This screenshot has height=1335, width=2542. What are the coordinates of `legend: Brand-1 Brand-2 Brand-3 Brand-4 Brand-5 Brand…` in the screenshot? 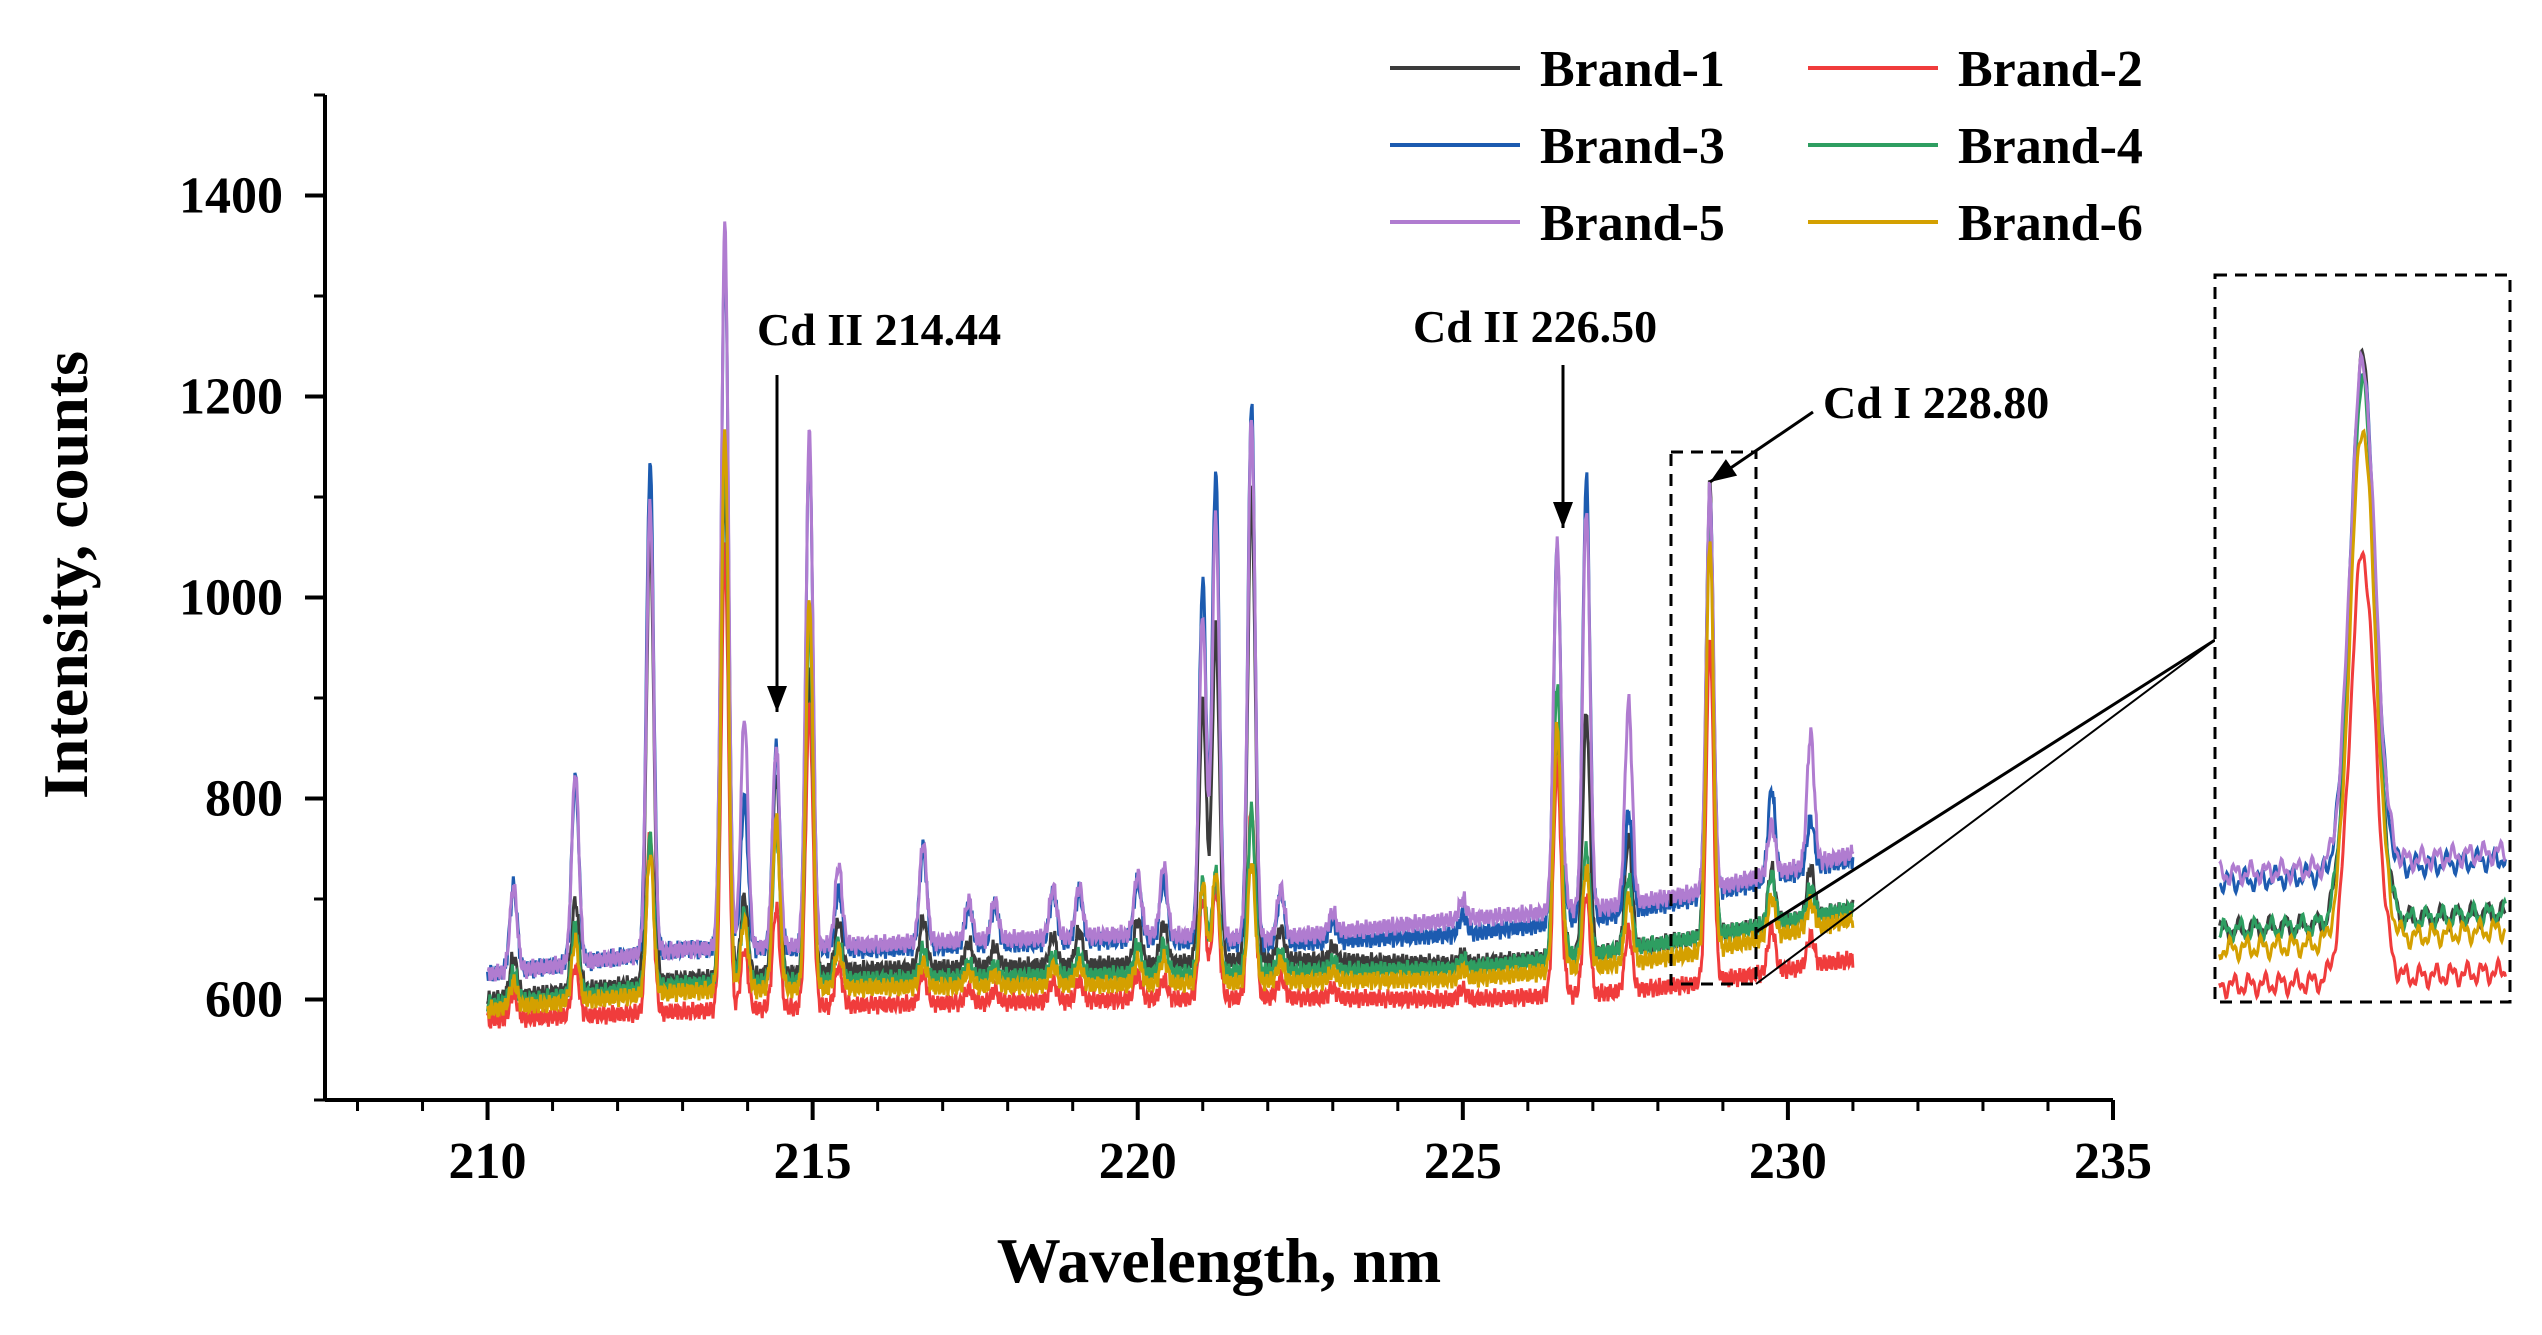 It's located at (1766, 146).